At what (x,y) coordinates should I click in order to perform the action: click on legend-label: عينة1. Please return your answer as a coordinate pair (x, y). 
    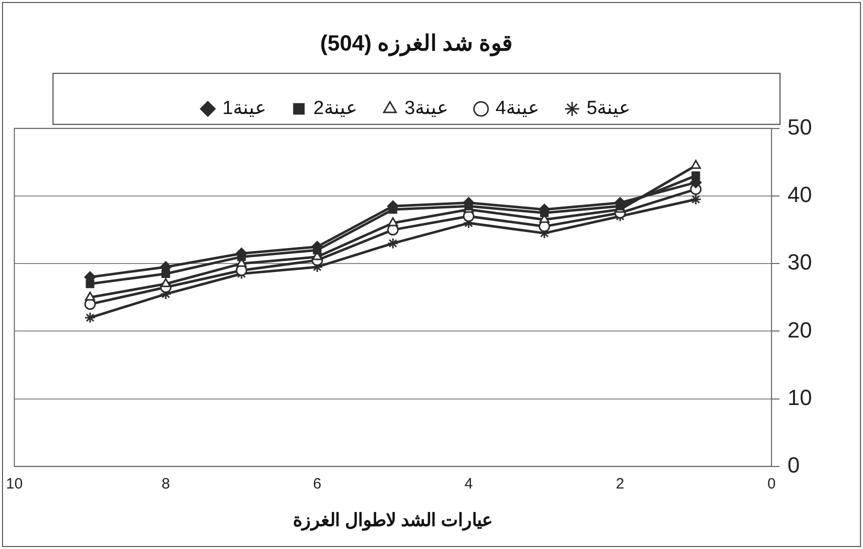
    Looking at the image, I should click on (244, 109).